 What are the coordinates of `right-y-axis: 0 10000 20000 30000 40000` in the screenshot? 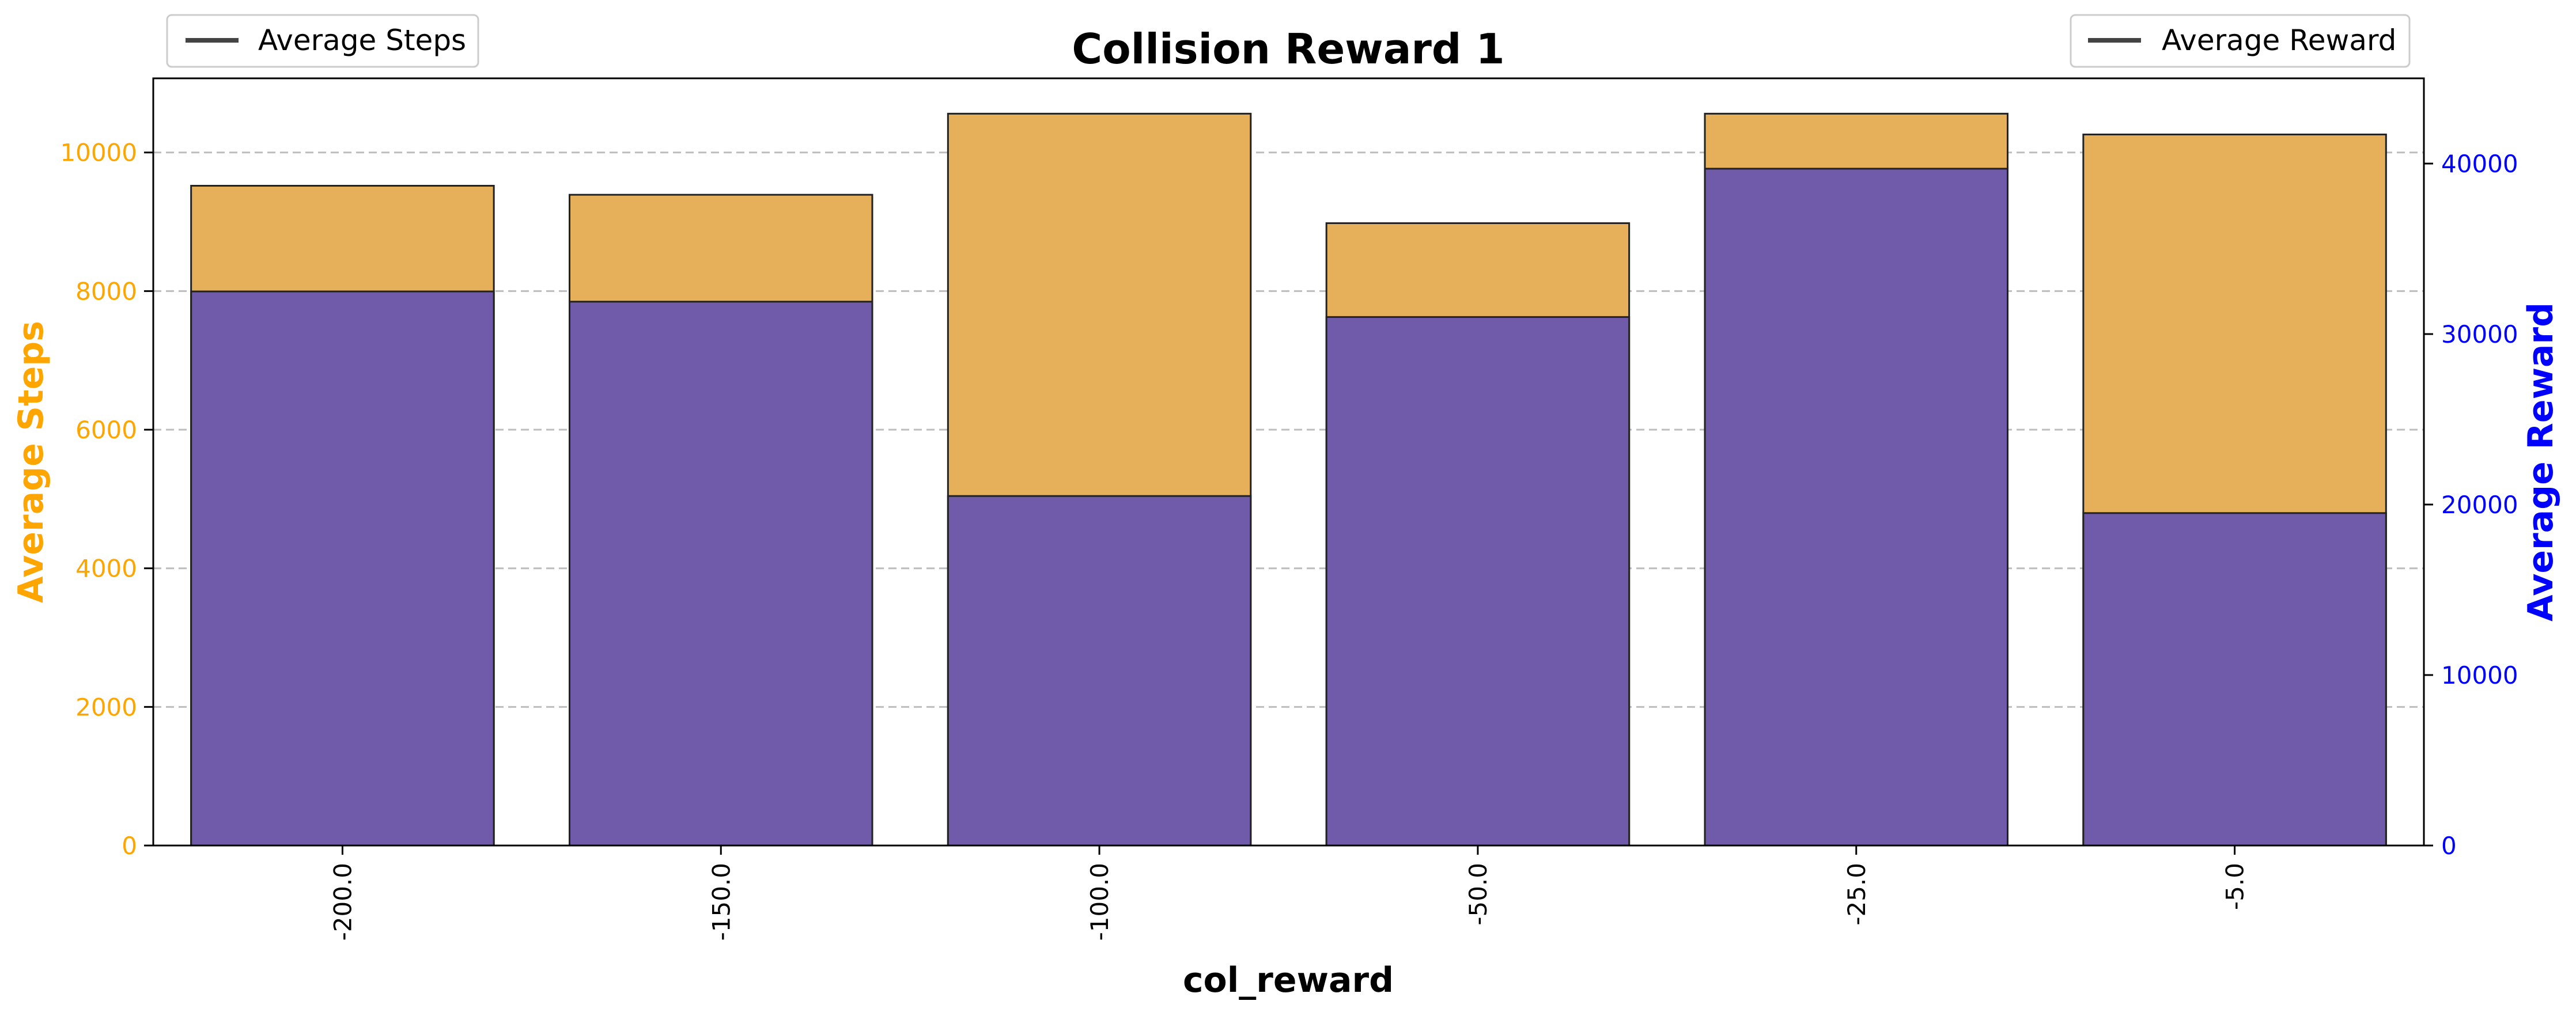 It's located at (2471, 505).